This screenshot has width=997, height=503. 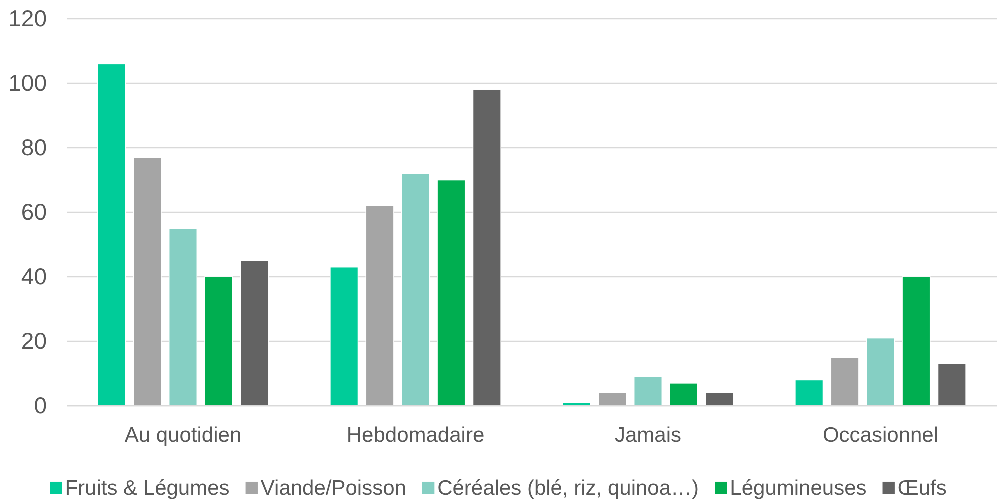 What do you see at coordinates (147, 488) in the screenshot?
I see `legend-label: Fruits & Légumes` at bounding box center [147, 488].